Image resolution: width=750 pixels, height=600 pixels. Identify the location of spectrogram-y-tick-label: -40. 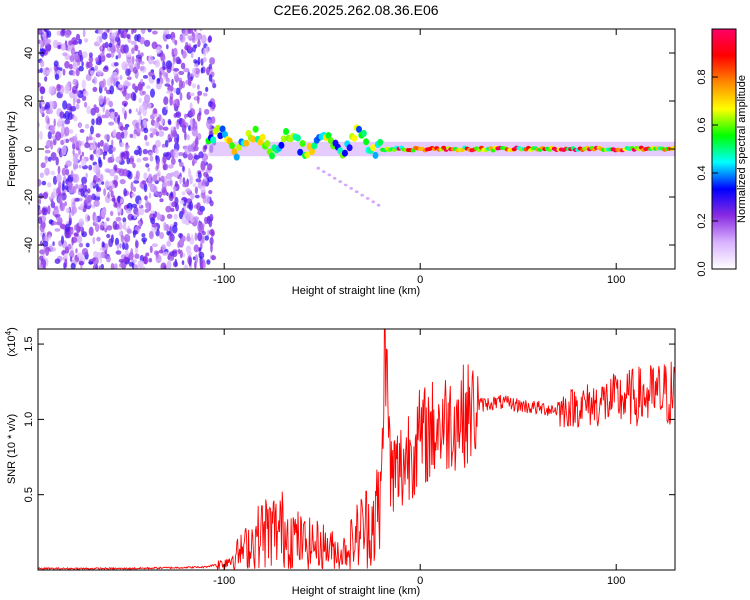
(29, 245).